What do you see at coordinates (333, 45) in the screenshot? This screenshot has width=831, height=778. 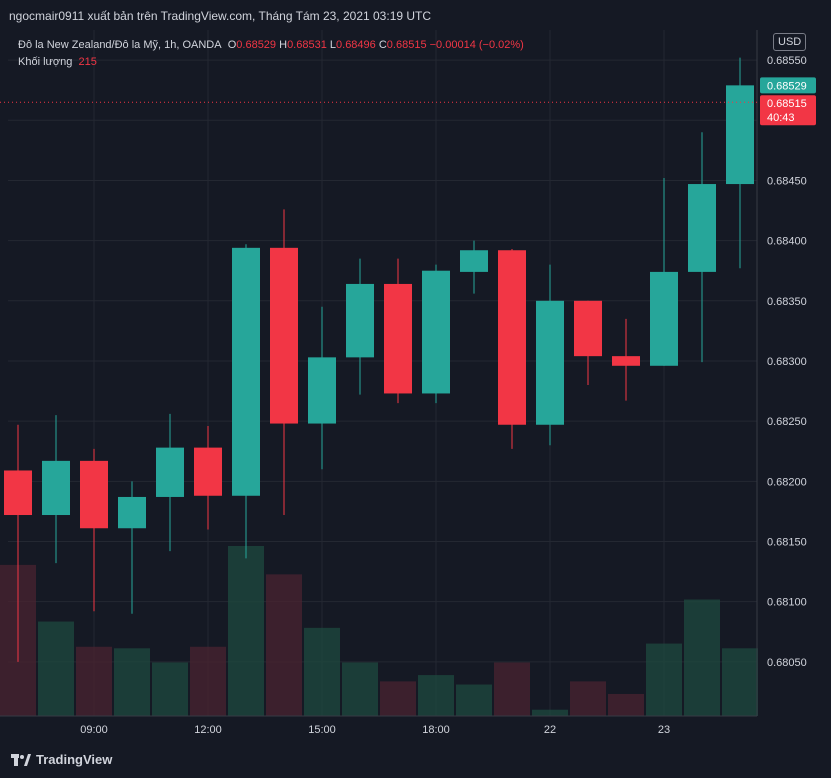 I see `low-label: L` at bounding box center [333, 45].